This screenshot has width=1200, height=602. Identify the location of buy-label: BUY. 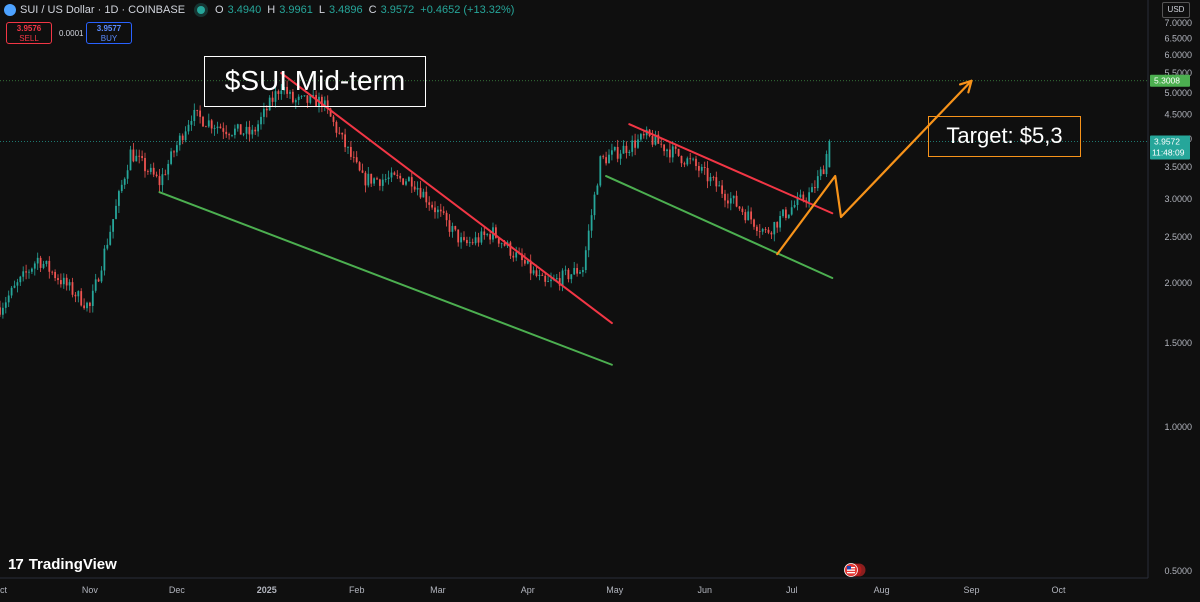
(109, 38).